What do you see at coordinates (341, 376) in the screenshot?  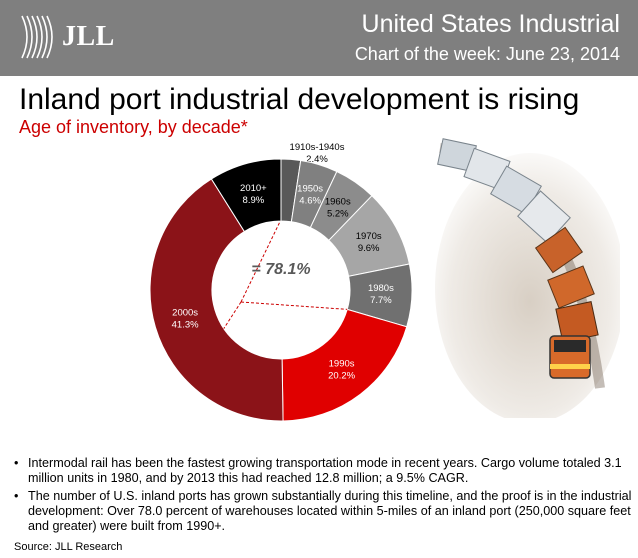 I see `slice-value: 20.2%` at bounding box center [341, 376].